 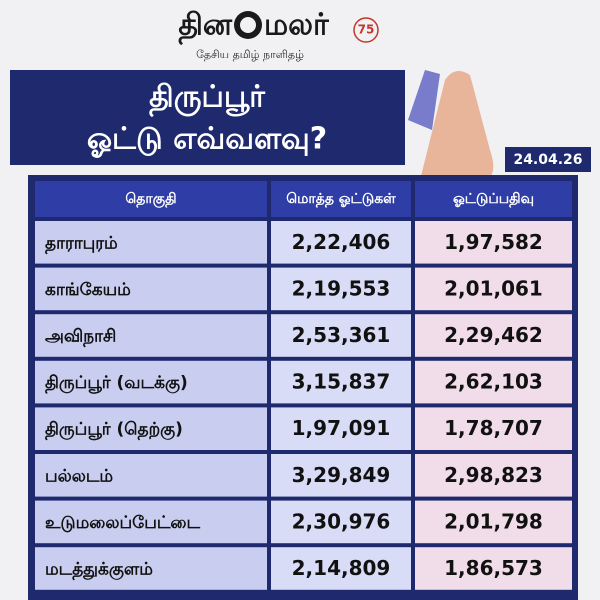 What do you see at coordinates (116, 383) in the screenshot?
I see `constituency: திருப்பூர் (வடக்கு)` at bounding box center [116, 383].